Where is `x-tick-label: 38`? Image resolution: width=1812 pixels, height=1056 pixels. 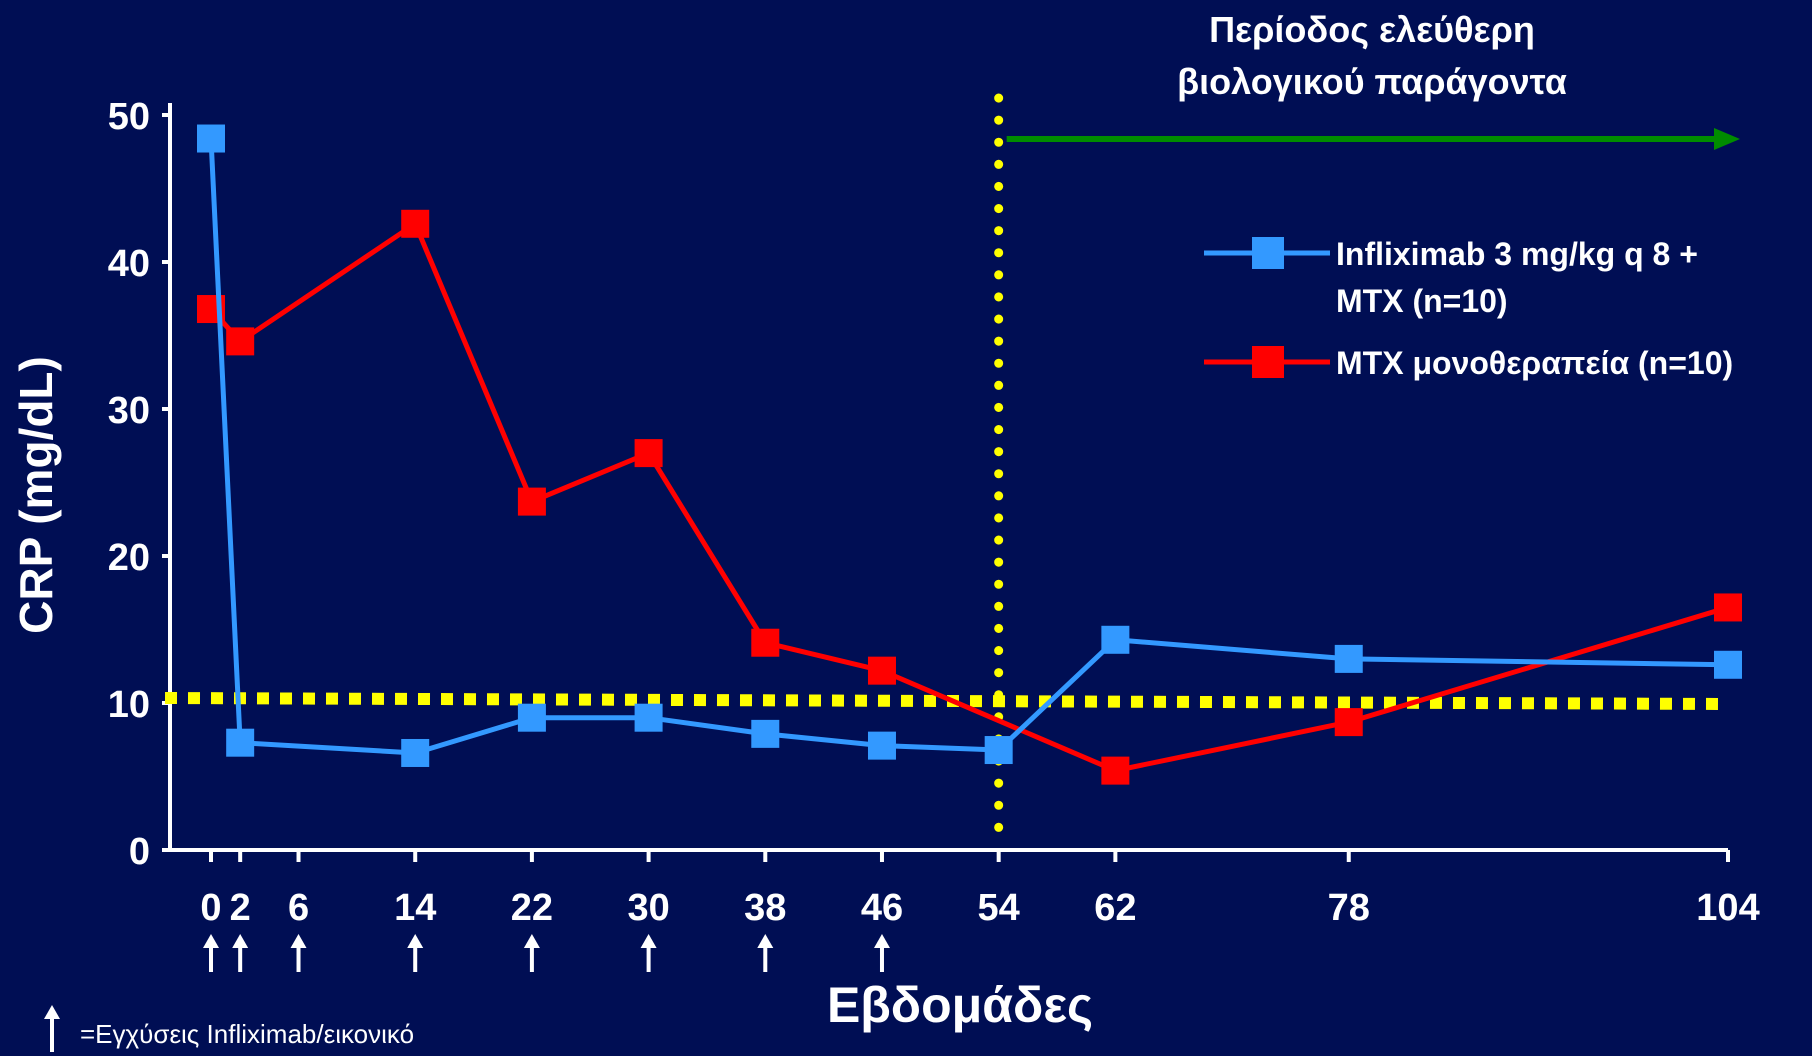 x-tick-label: 38 is located at coordinates (765, 908).